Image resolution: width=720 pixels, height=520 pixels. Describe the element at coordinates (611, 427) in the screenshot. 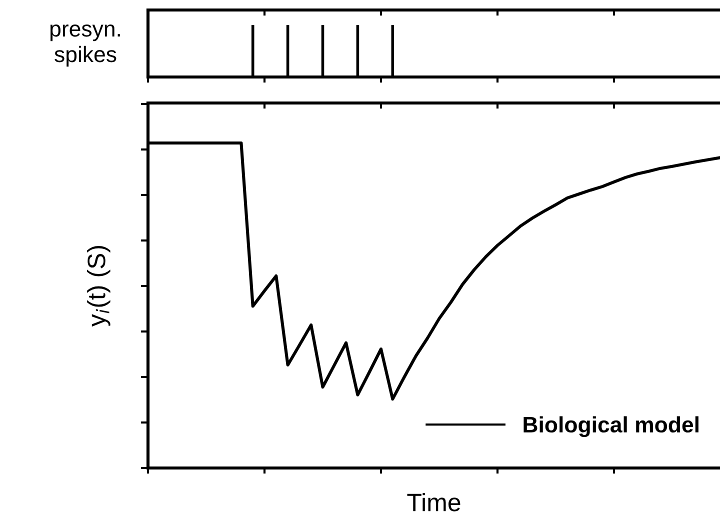

I see `legend-label: Biological model` at that location.